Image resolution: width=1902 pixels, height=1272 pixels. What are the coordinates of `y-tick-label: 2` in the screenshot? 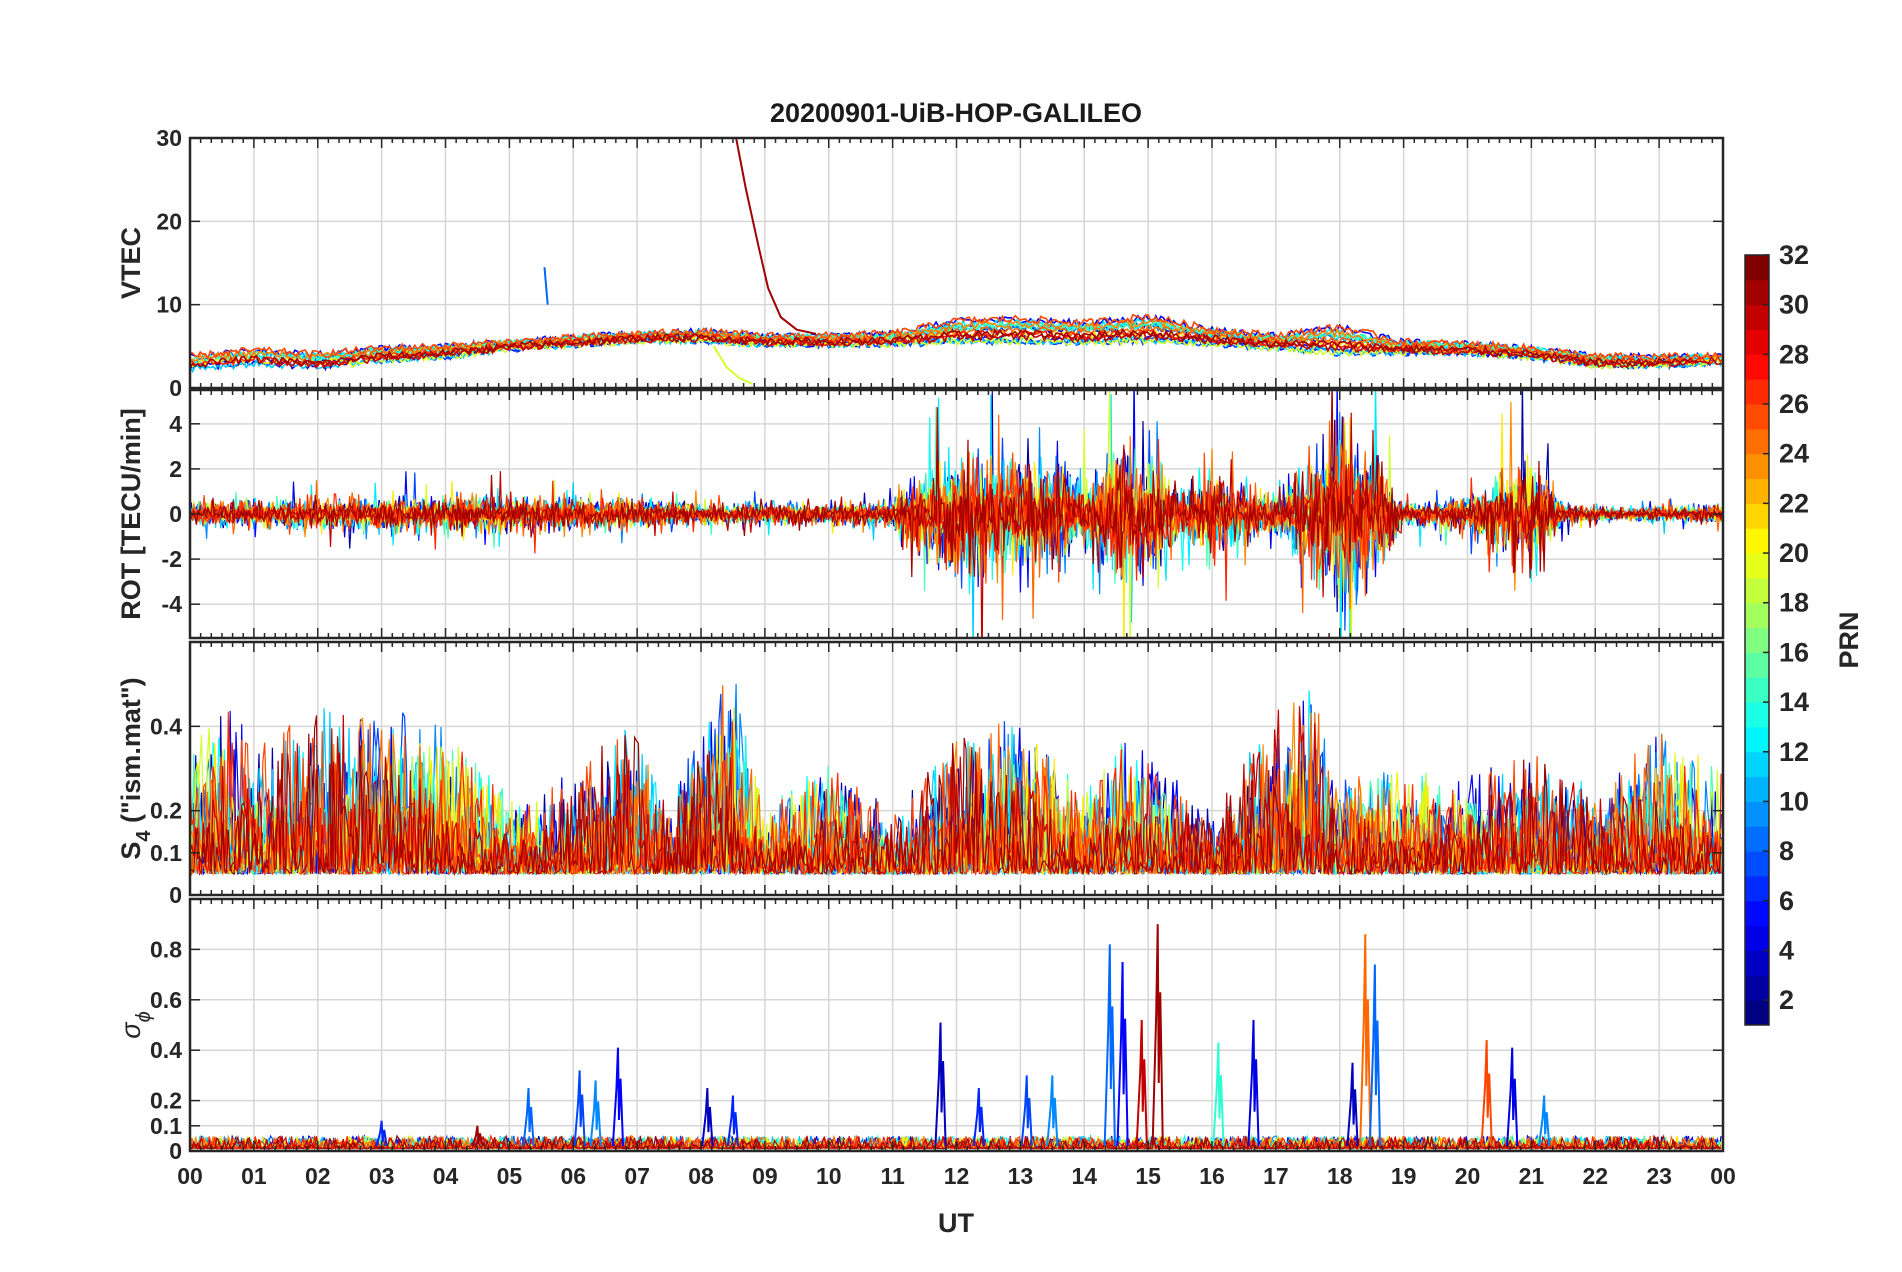 It's located at (175, 469).